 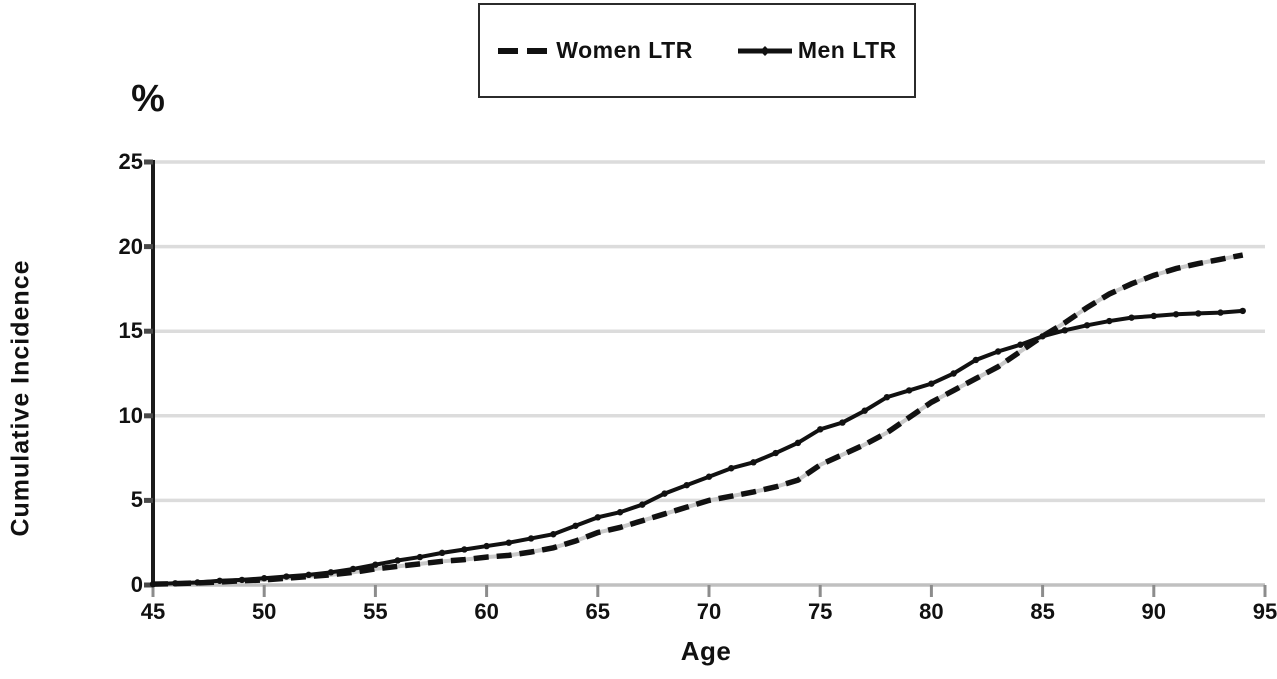 I want to click on legend-label-women: Women LTR, so click(x=624, y=50).